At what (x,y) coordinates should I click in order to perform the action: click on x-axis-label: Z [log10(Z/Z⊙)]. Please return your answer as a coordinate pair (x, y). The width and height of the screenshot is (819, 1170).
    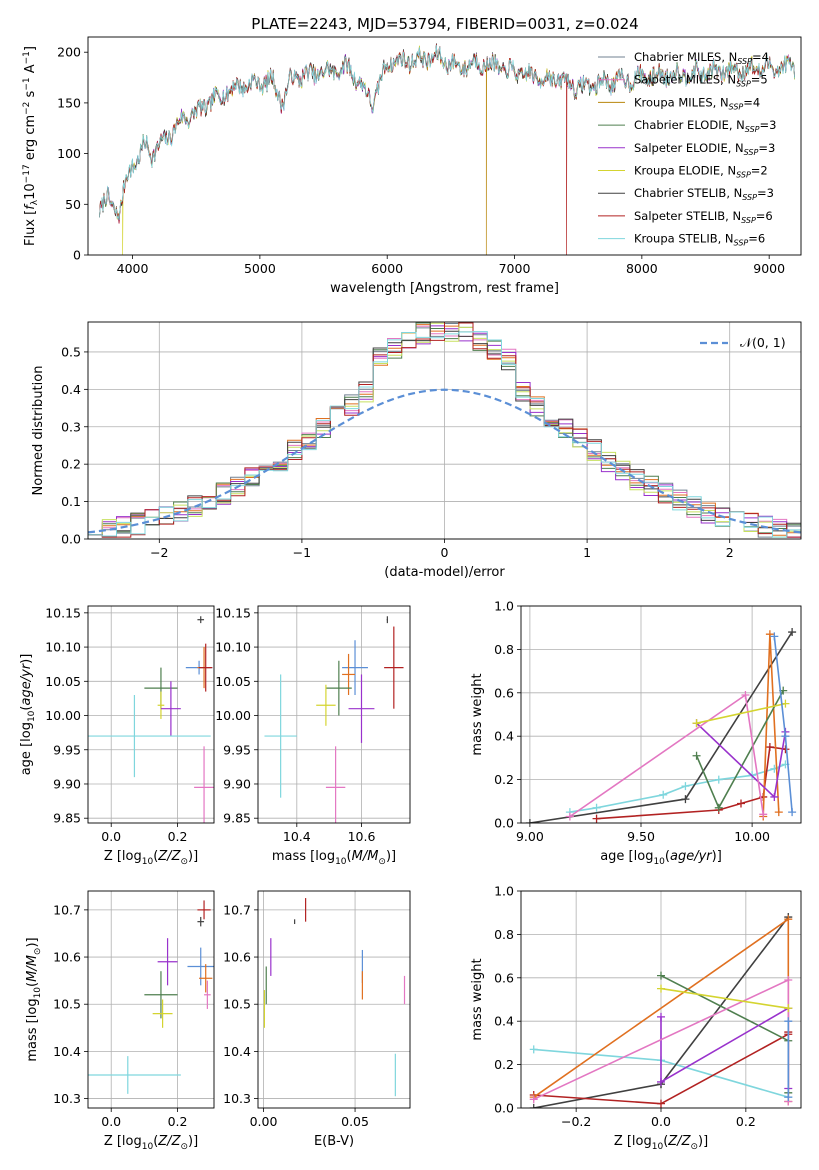
    Looking at the image, I should click on (151, 858).